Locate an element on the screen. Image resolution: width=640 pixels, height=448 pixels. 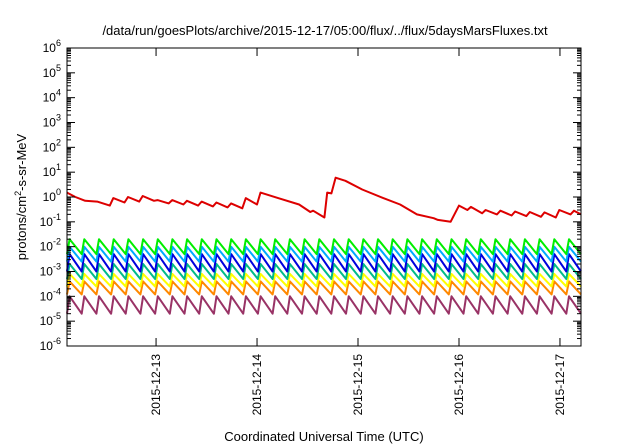
y-tick-label: 10¹ is located at coordinates (52, 170).